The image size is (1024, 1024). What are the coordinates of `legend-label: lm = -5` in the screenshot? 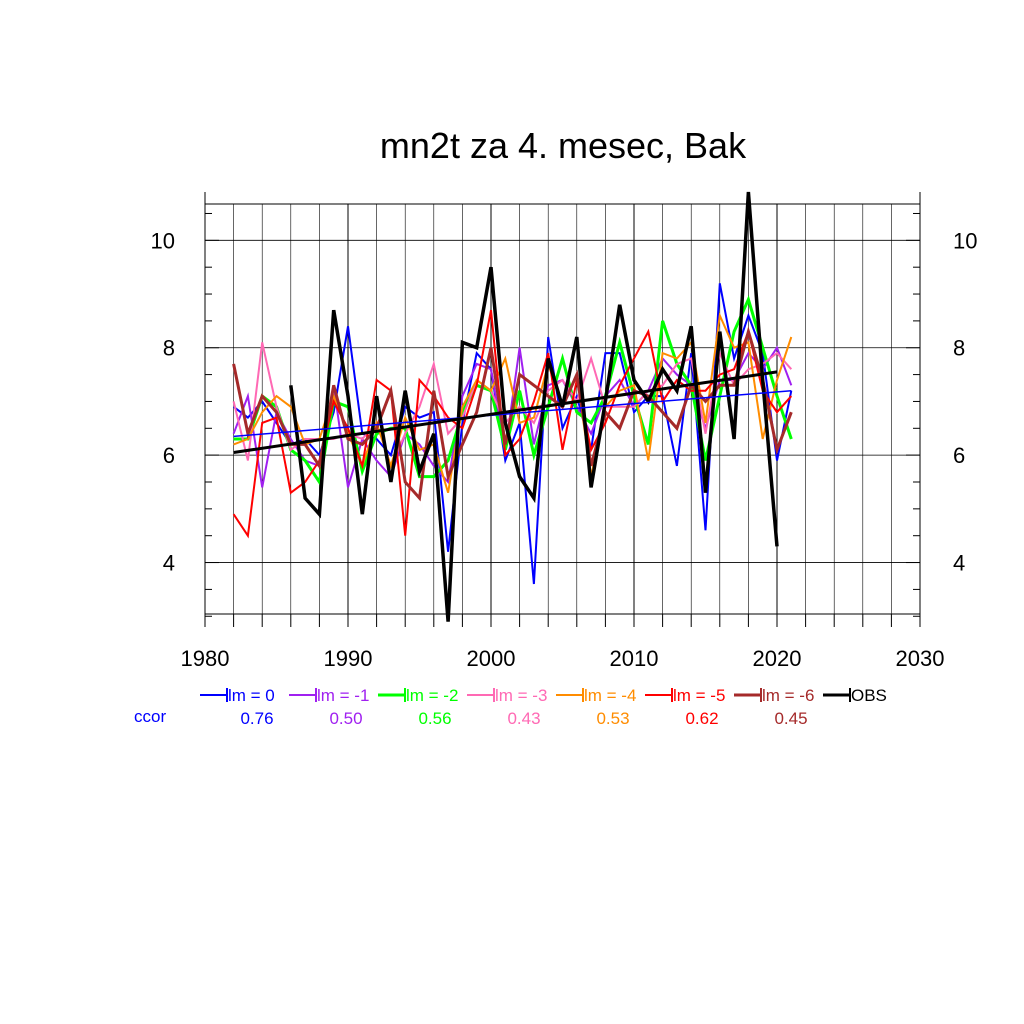 It's located at (699, 695).